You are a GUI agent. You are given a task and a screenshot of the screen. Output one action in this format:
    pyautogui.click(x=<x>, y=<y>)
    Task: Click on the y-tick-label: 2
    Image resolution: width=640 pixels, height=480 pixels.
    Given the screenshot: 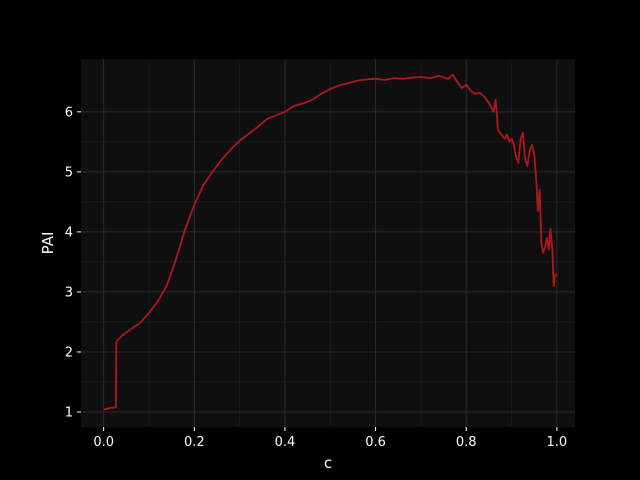 What is the action you would take?
    pyautogui.click(x=69, y=352)
    